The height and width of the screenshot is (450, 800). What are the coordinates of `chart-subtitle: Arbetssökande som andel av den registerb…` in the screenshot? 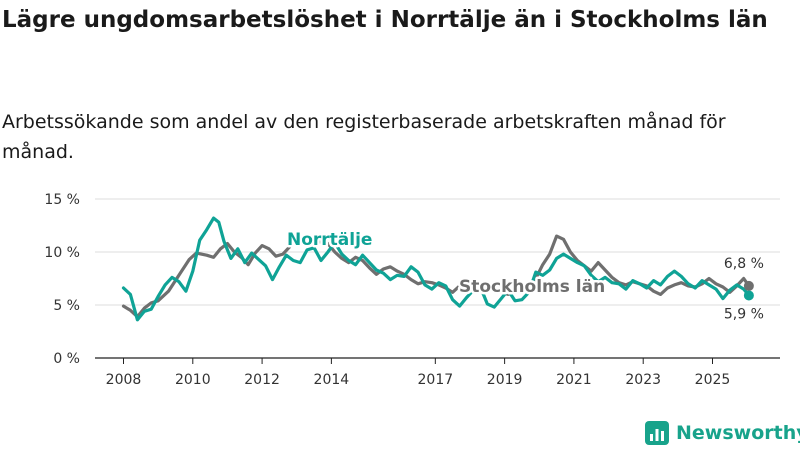 It's located at (364, 137).